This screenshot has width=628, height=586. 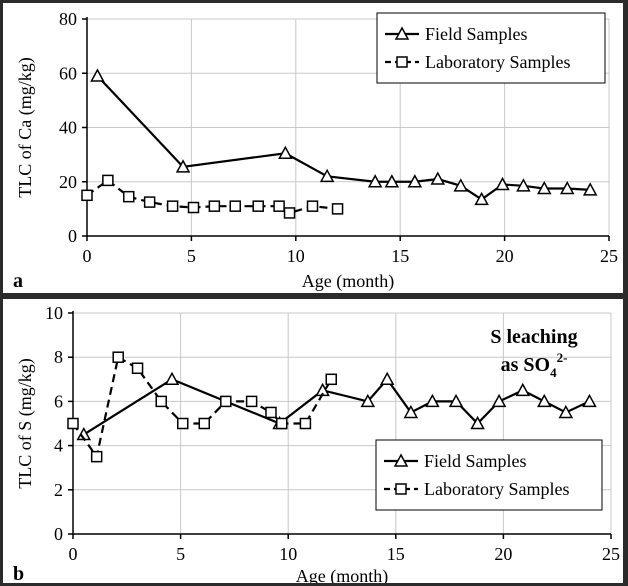 What do you see at coordinates (553, 372) in the screenshot?
I see `annotation-subscript: 4` at bounding box center [553, 372].